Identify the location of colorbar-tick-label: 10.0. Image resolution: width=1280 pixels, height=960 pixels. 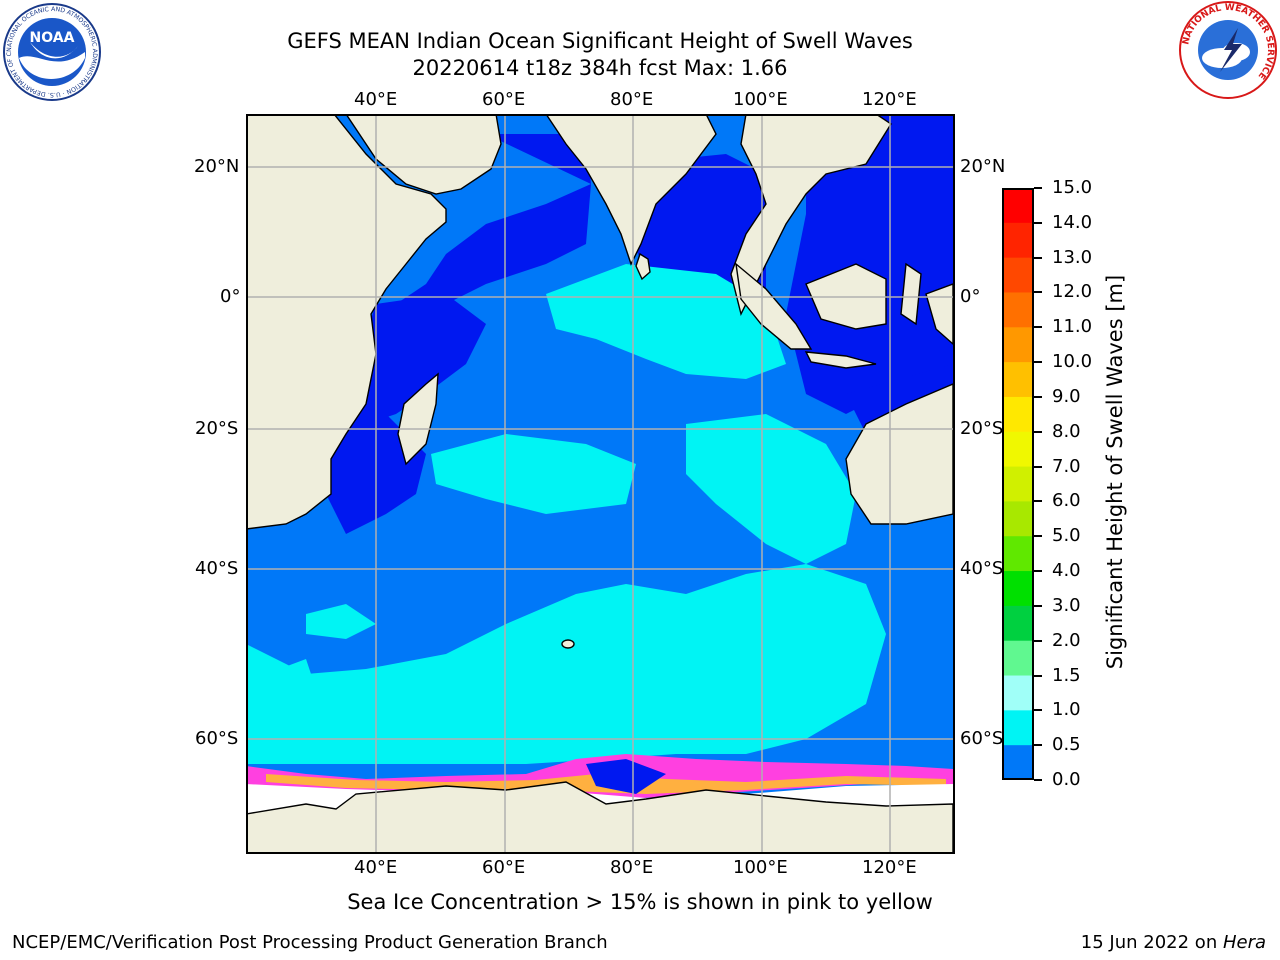
(1072, 362).